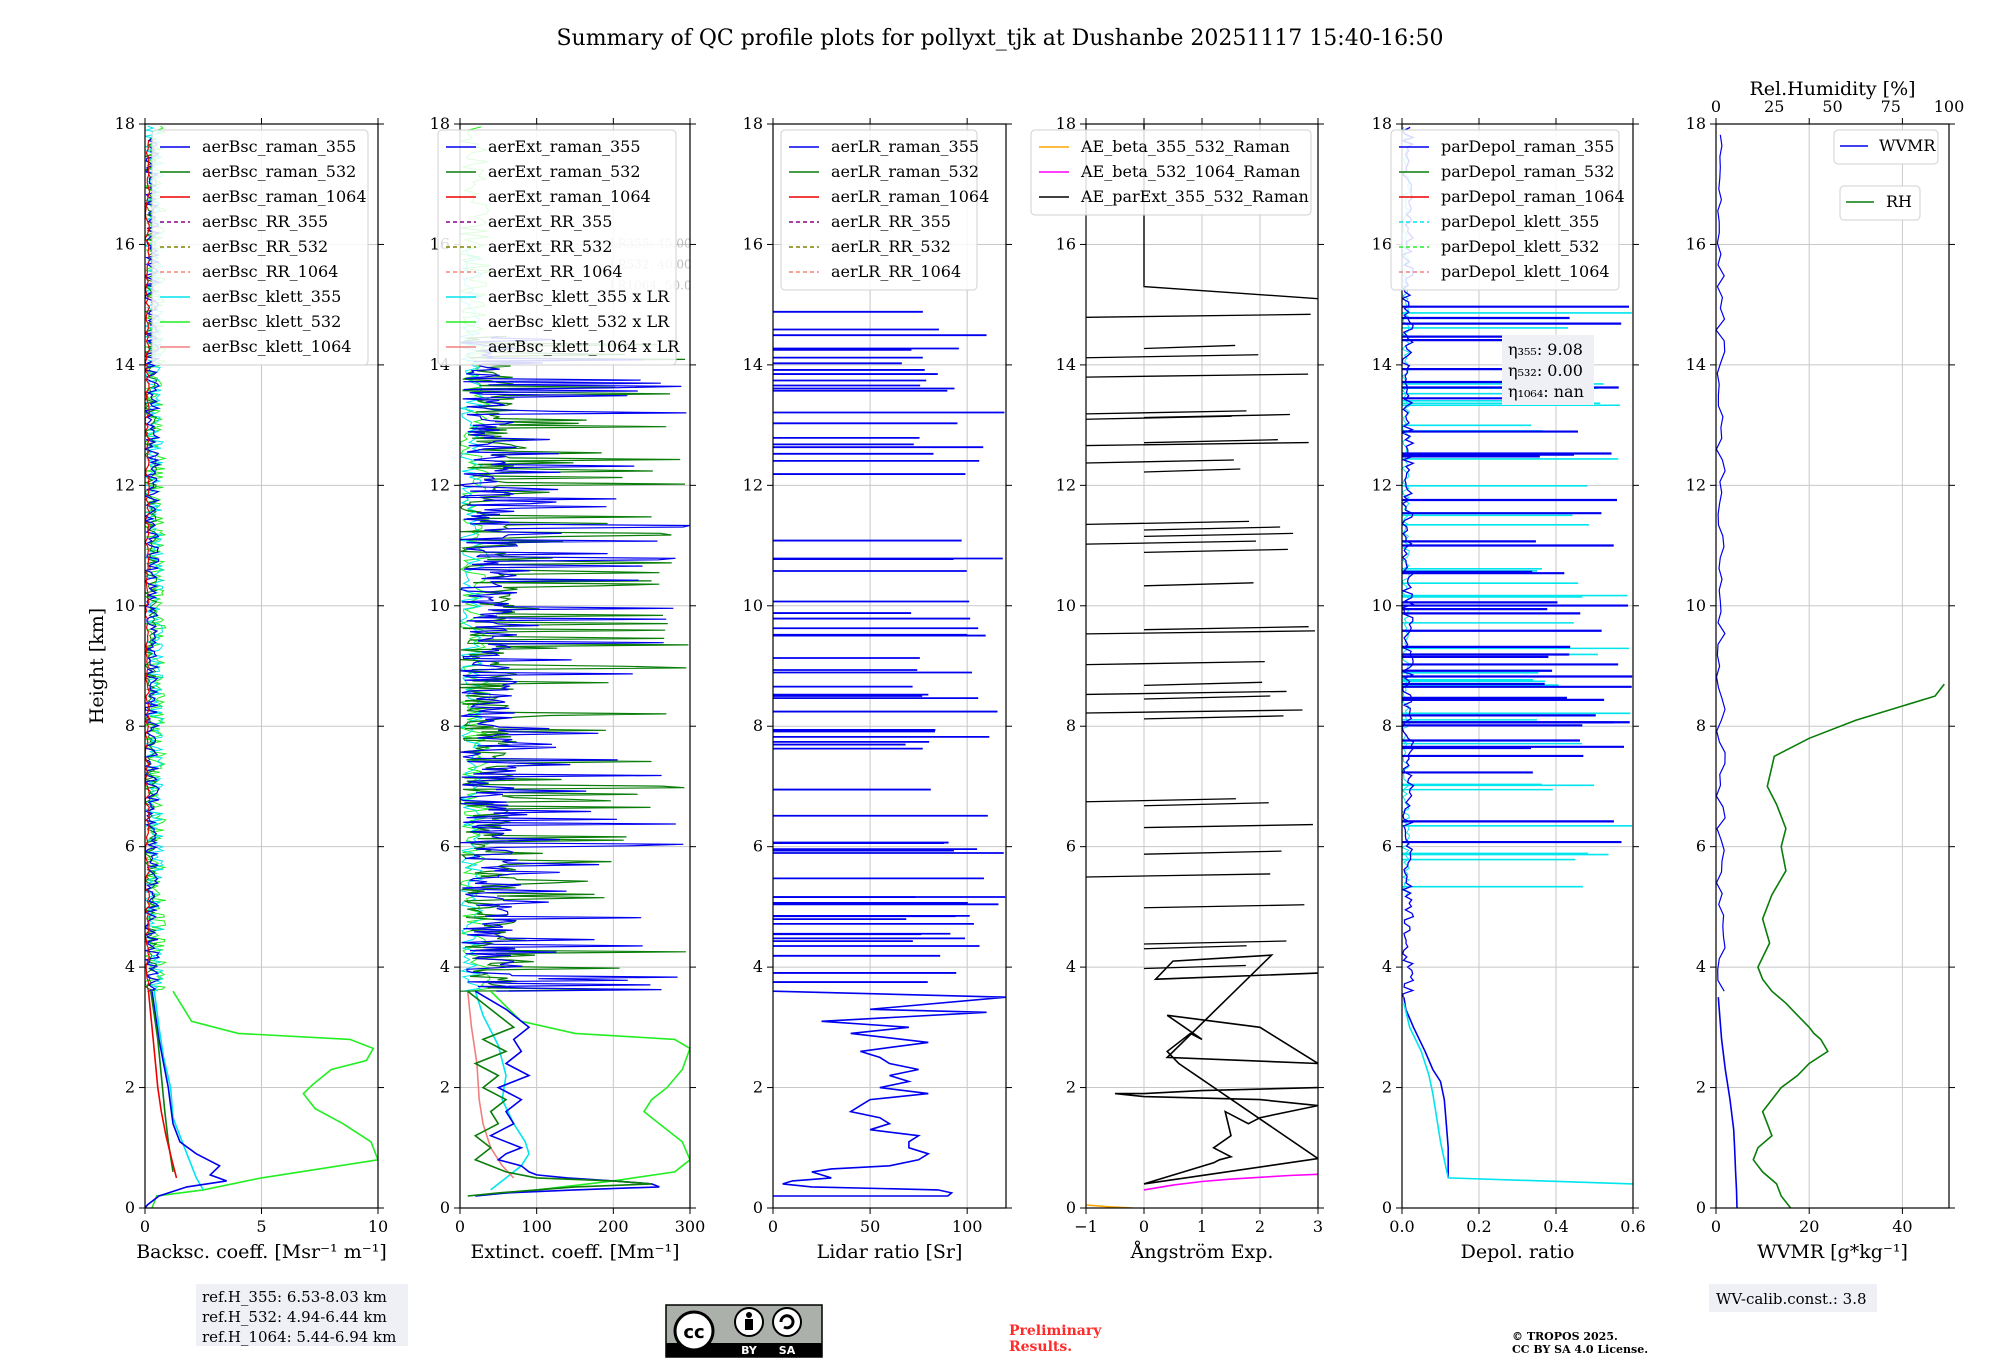 This screenshot has height=1360, width=2000. I want to click on y-tick-label-ext: 2, so click(445, 1087).